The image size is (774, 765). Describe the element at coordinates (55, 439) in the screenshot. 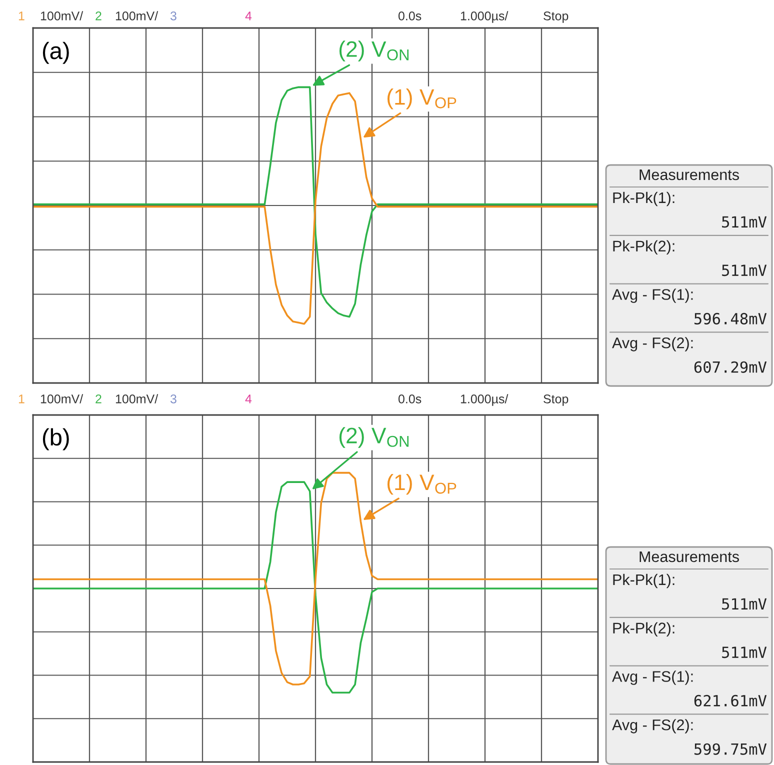

I see `text: (b)` at that location.